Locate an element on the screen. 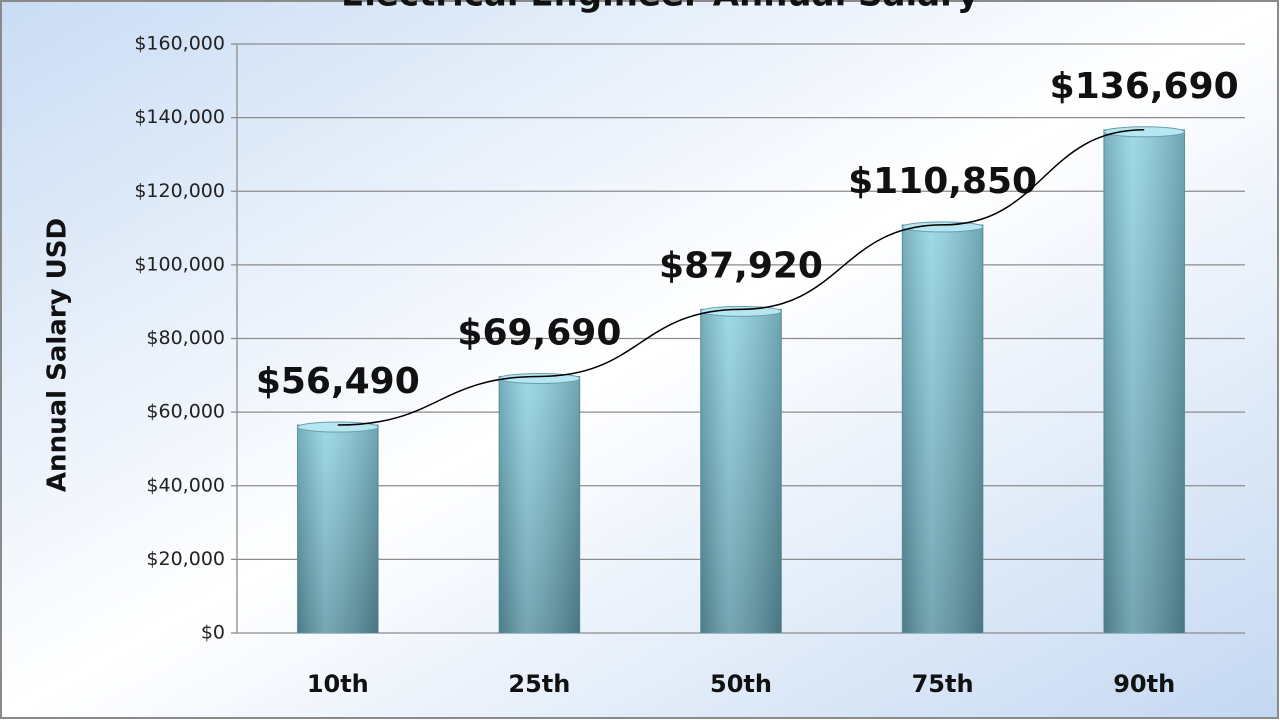 The height and width of the screenshot is (720, 1280). x-tick-label: 10th is located at coordinates (338, 684).